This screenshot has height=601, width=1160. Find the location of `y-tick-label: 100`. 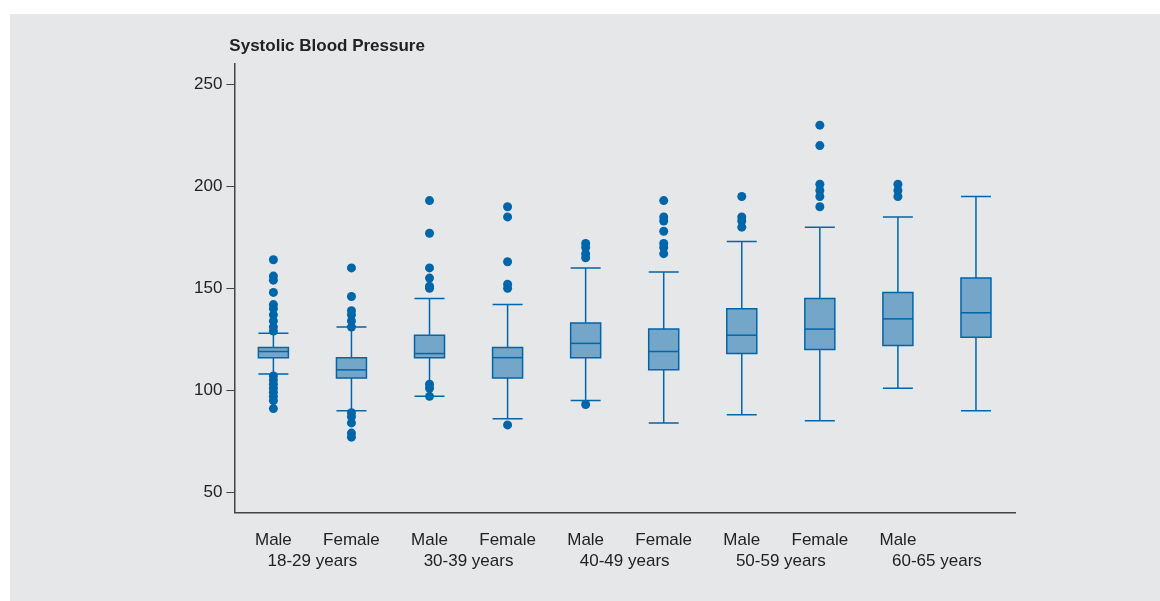

y-tick-label: 100 is located at coordinates (208, 389).